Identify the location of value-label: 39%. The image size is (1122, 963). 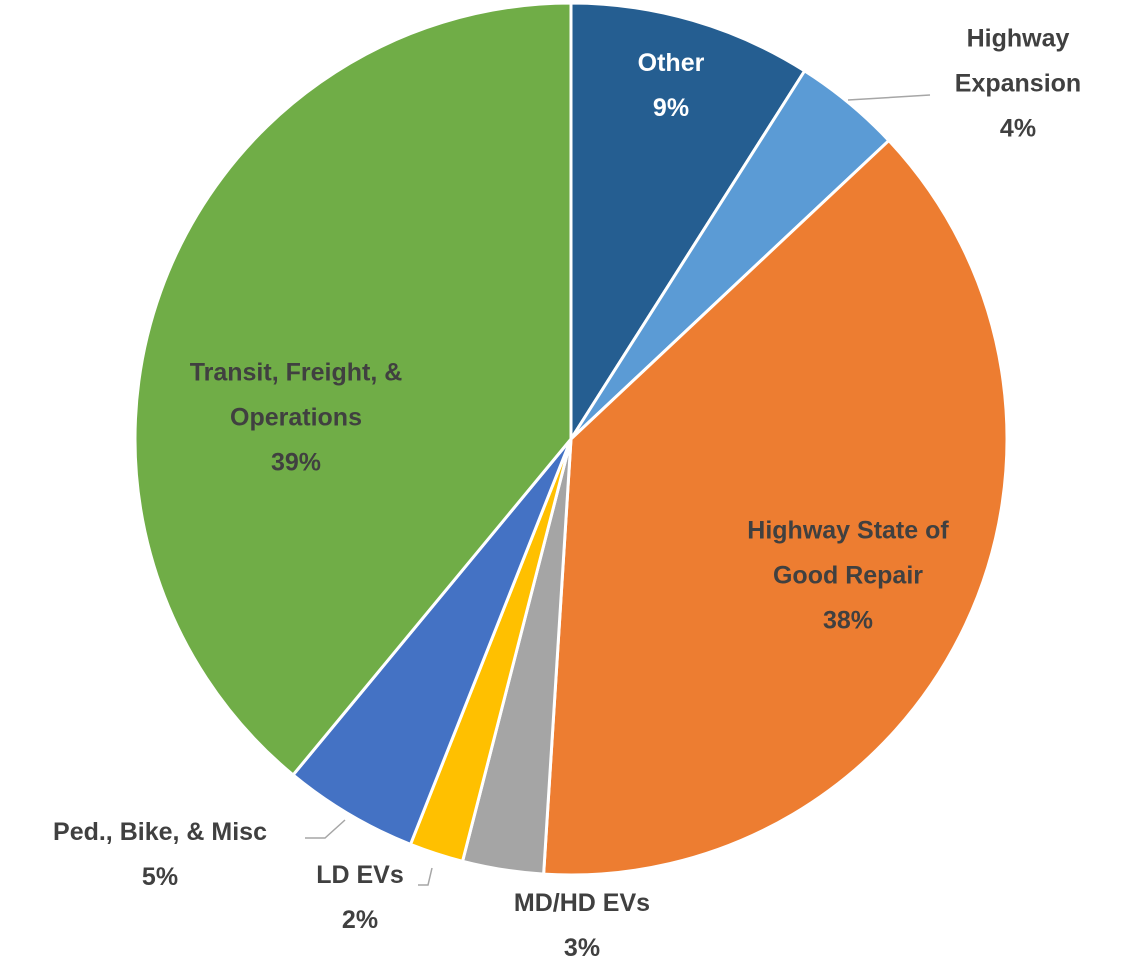
(296, 462).